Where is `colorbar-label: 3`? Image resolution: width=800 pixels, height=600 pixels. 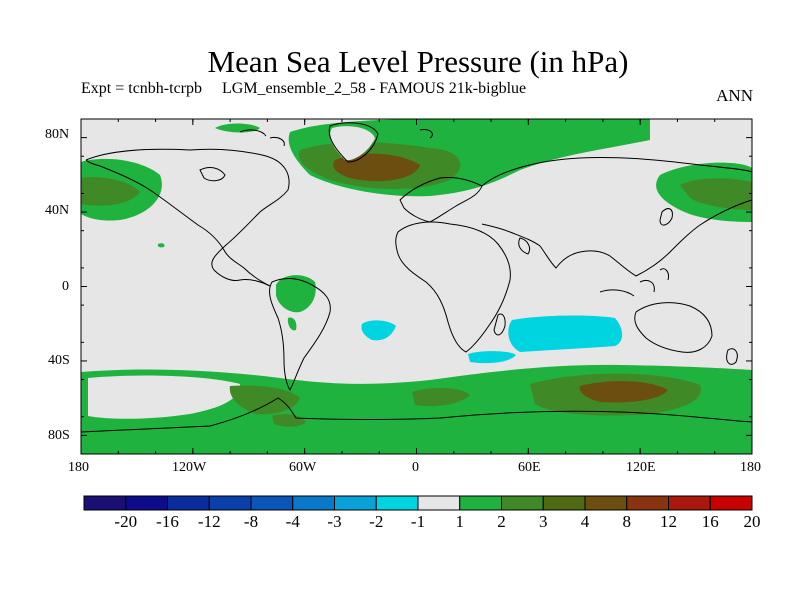 colorbar-label: 3 is located at coordinates (543, 521).